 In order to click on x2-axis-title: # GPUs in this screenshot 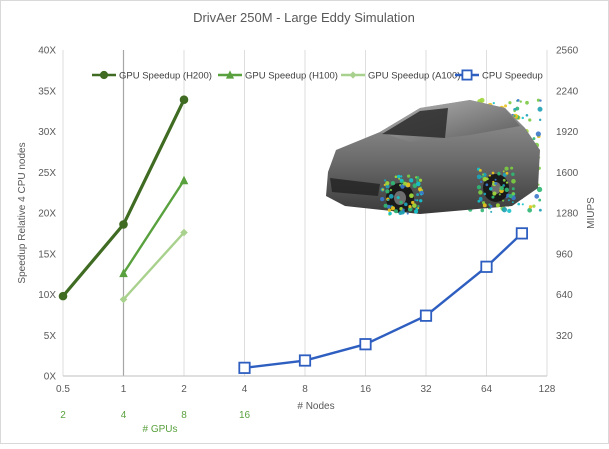, I will do `click(159, 429)`.